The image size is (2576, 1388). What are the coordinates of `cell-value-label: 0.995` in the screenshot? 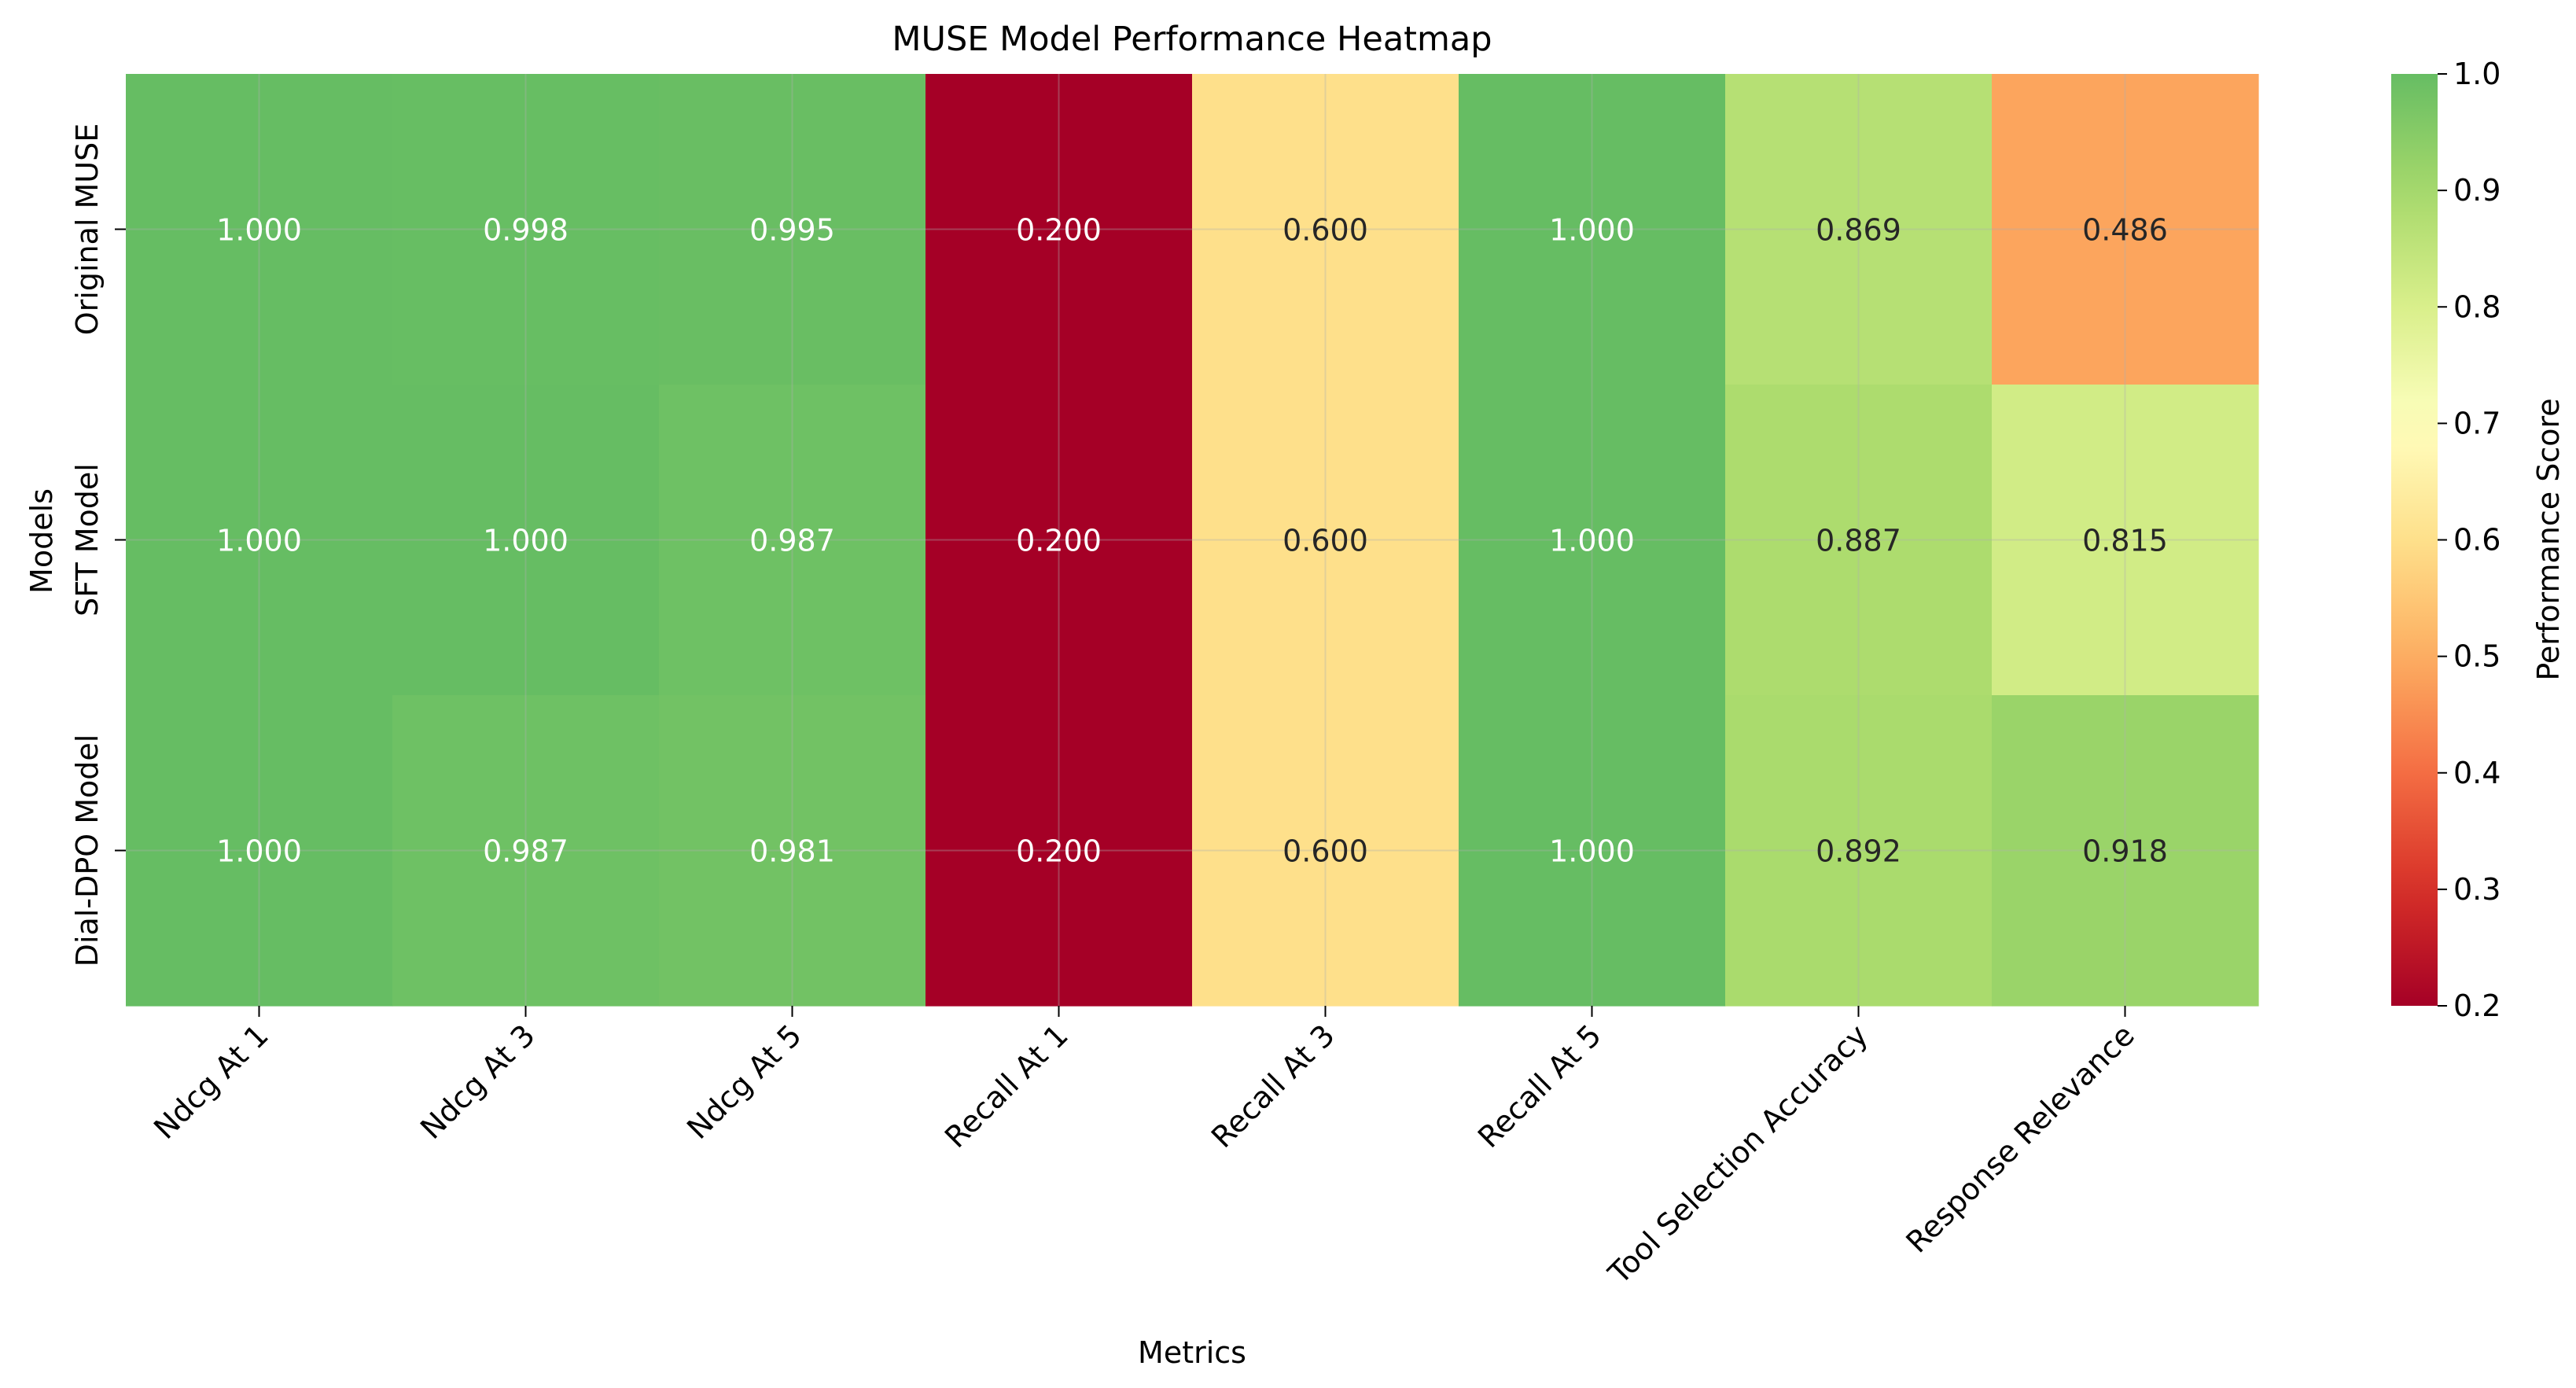 It's located at (792, 231).